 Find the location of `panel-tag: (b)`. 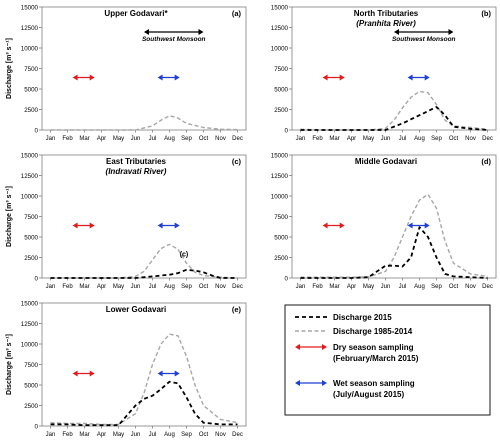

panel-tag: (b) is located at coordinates (486, 13).